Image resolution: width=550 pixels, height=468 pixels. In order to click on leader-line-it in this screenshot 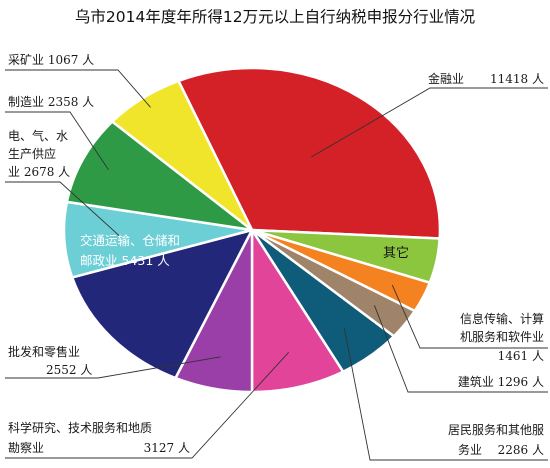, I will do `click(469, 316)`.